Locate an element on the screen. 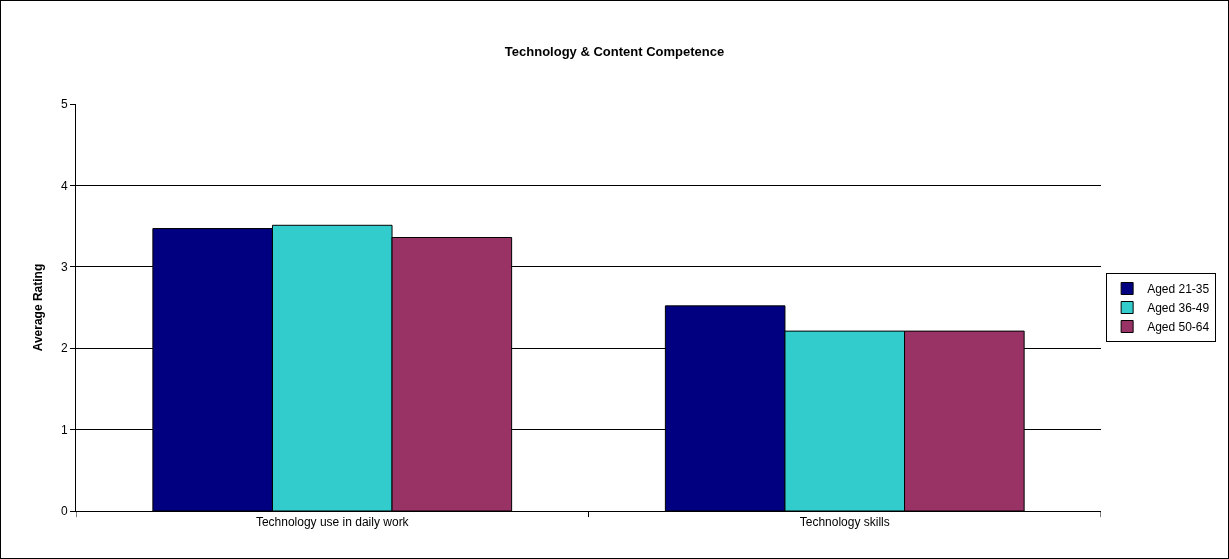 This screenshot has width=1229, height=559. y-tick-label: 1 is located at coordinates (64, 429).